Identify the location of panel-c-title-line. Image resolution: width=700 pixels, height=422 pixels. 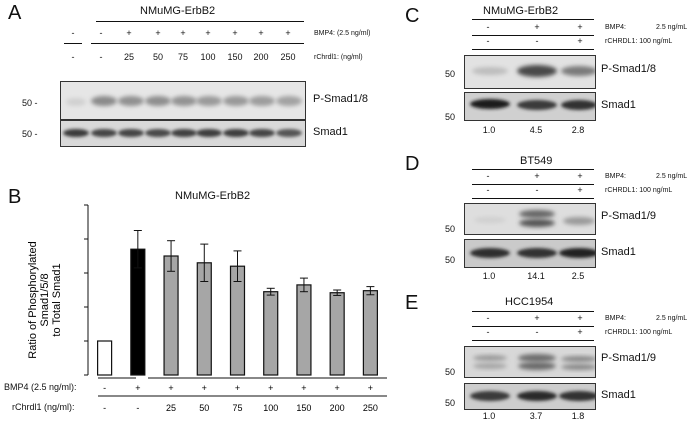
(533, 19).